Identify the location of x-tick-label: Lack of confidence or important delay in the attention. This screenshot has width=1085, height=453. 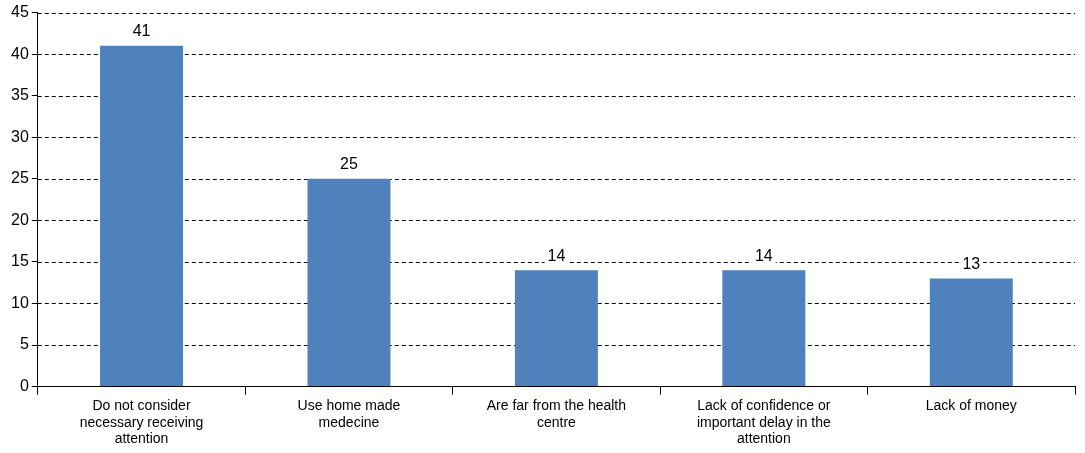
(763, 421).